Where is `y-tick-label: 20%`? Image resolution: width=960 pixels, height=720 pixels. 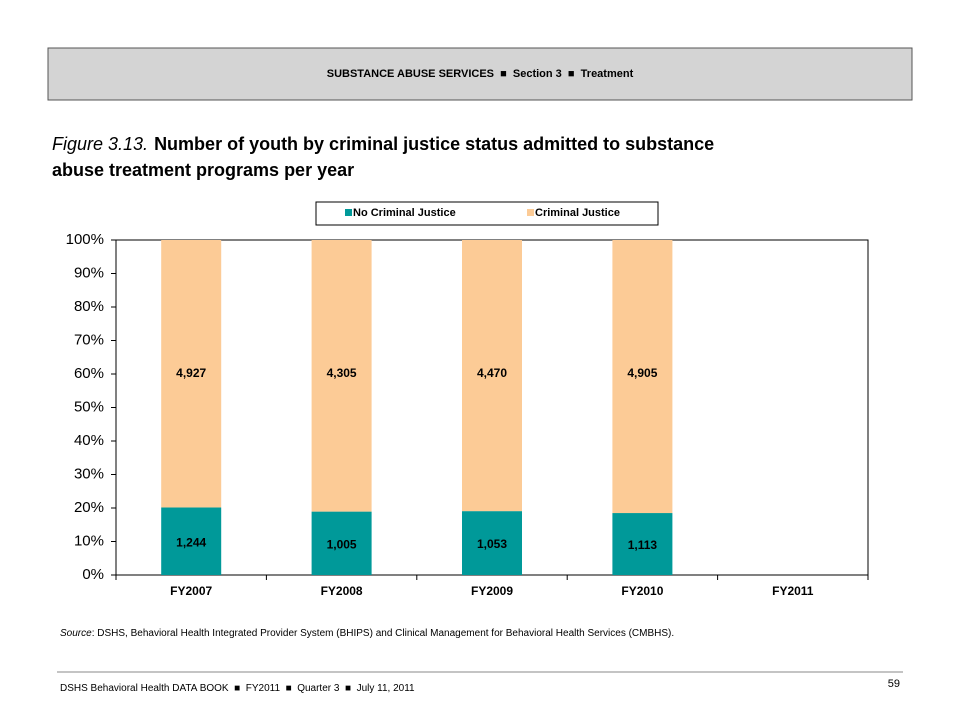
y-tick-label: 20% is located at coordinates (89, 507).